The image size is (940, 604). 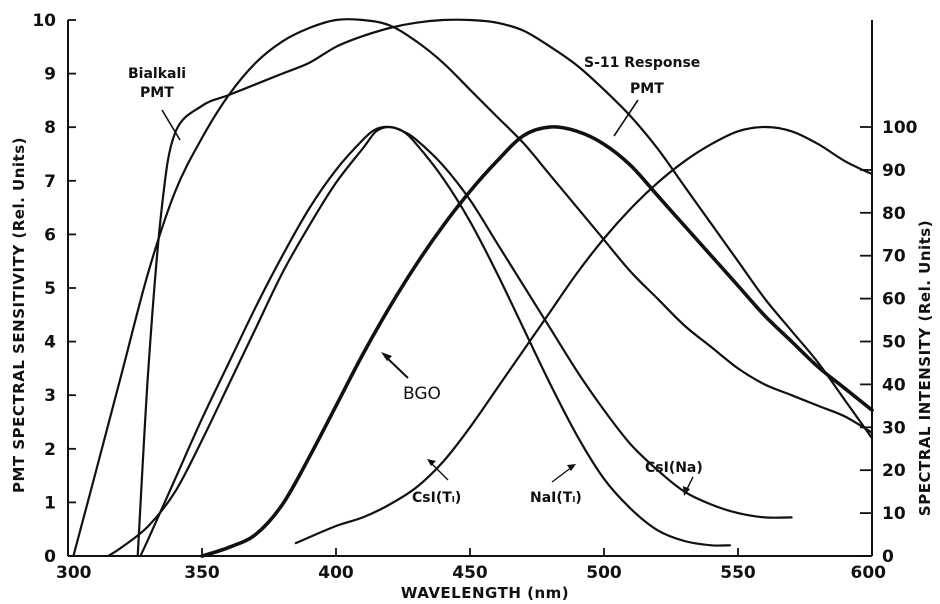 What do you see at coordinates (171, 125) in the screenshot?
I see `bialkali-pointer` at bounding box center [171, 125].